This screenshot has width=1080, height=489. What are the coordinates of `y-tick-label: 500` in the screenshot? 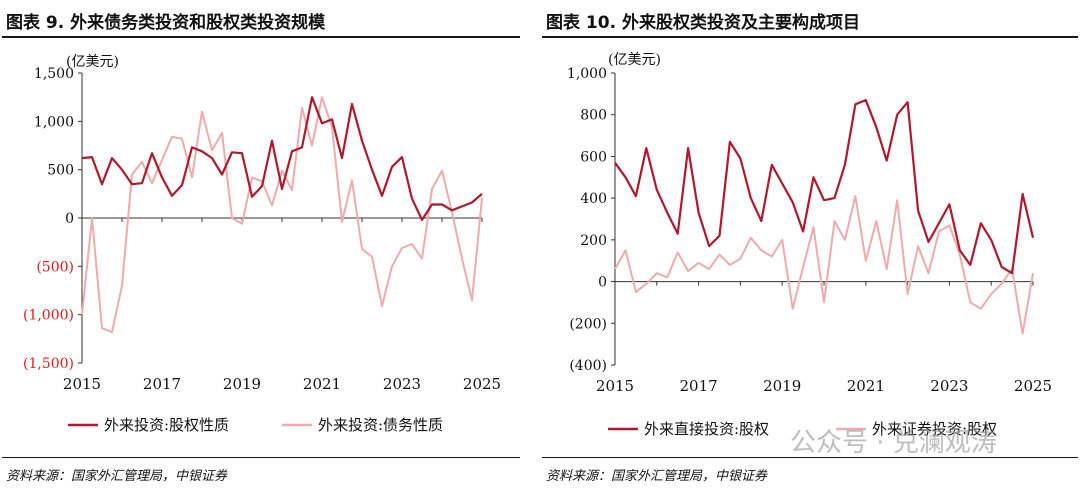 It's located at (60, 171).